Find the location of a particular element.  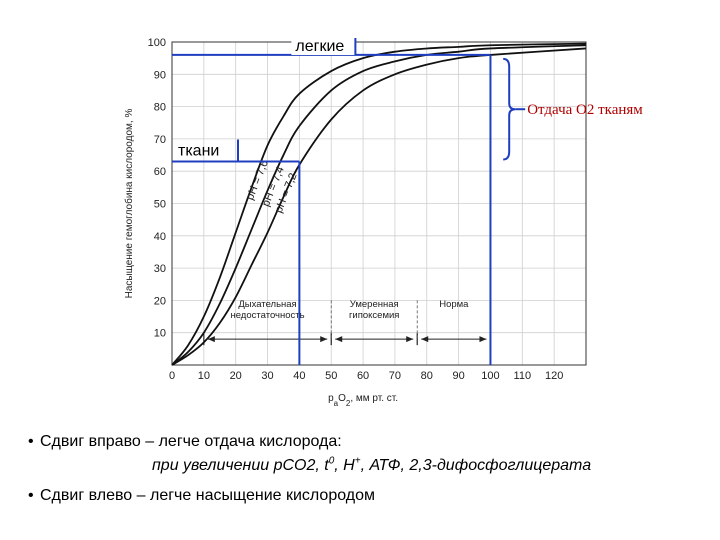

bullet-right-shift-text: Сдвиг вправо – легче отдача кислорода: is located at coordinates (191, 441).